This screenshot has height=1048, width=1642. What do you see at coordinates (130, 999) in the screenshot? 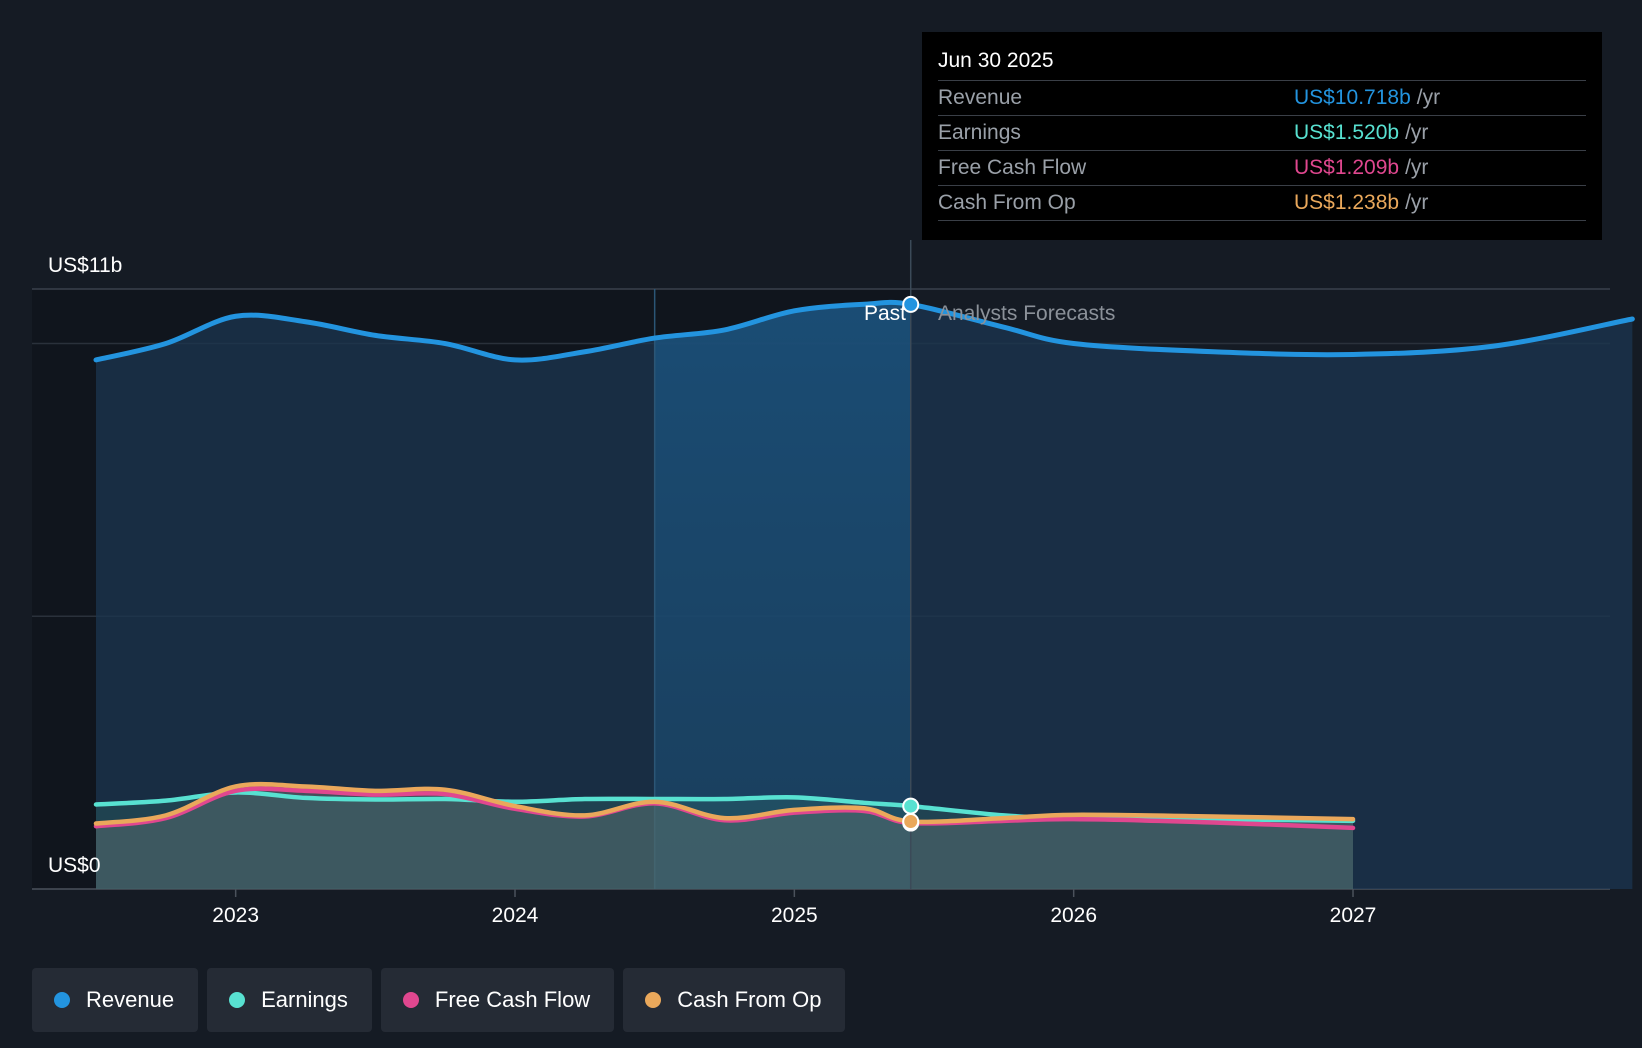
I see `legend-label: Revenue` at bounding box center [130, 999].